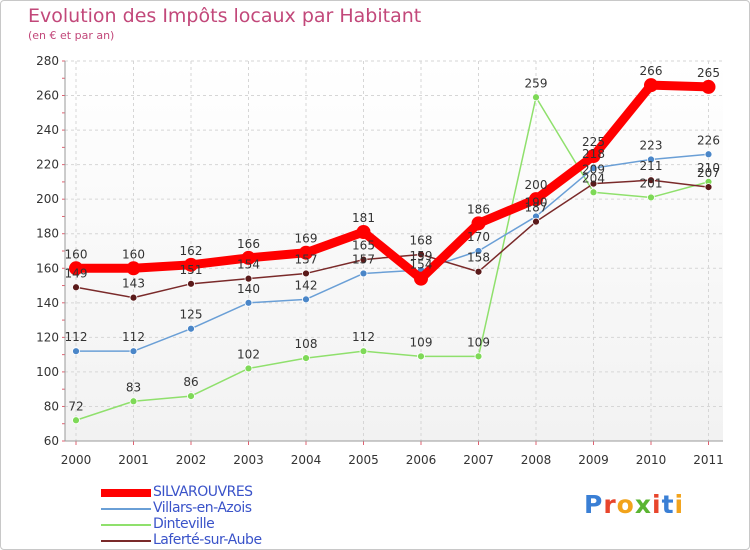  What do you see at coordinates (51, 441) in the screenshot?
I see `y-tick-label: 60` at bounding box center [51, 441].